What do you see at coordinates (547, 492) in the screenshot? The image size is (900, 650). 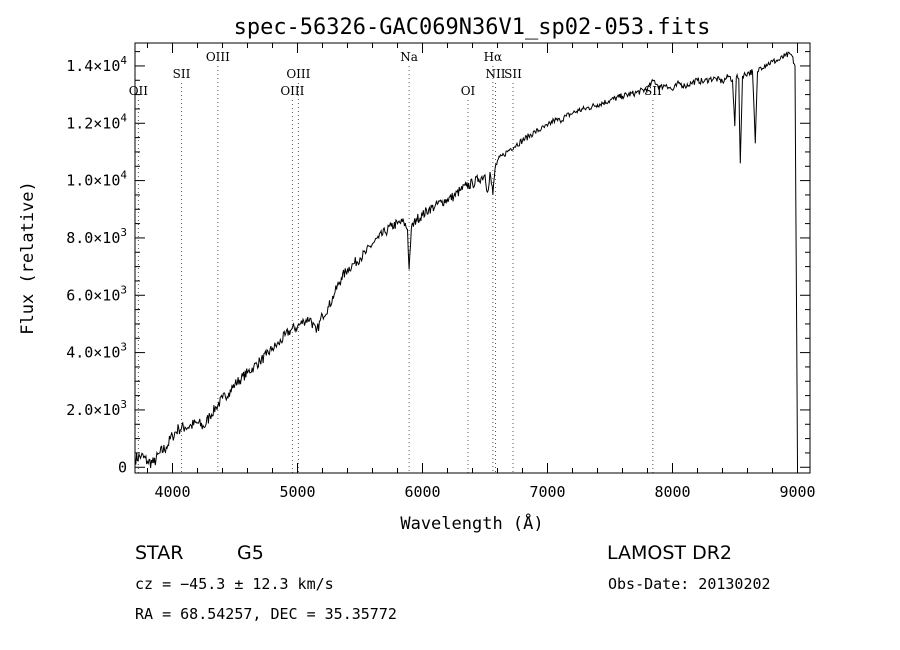 I see `x-tick-label: 7000` at bounding box center [547, 492].